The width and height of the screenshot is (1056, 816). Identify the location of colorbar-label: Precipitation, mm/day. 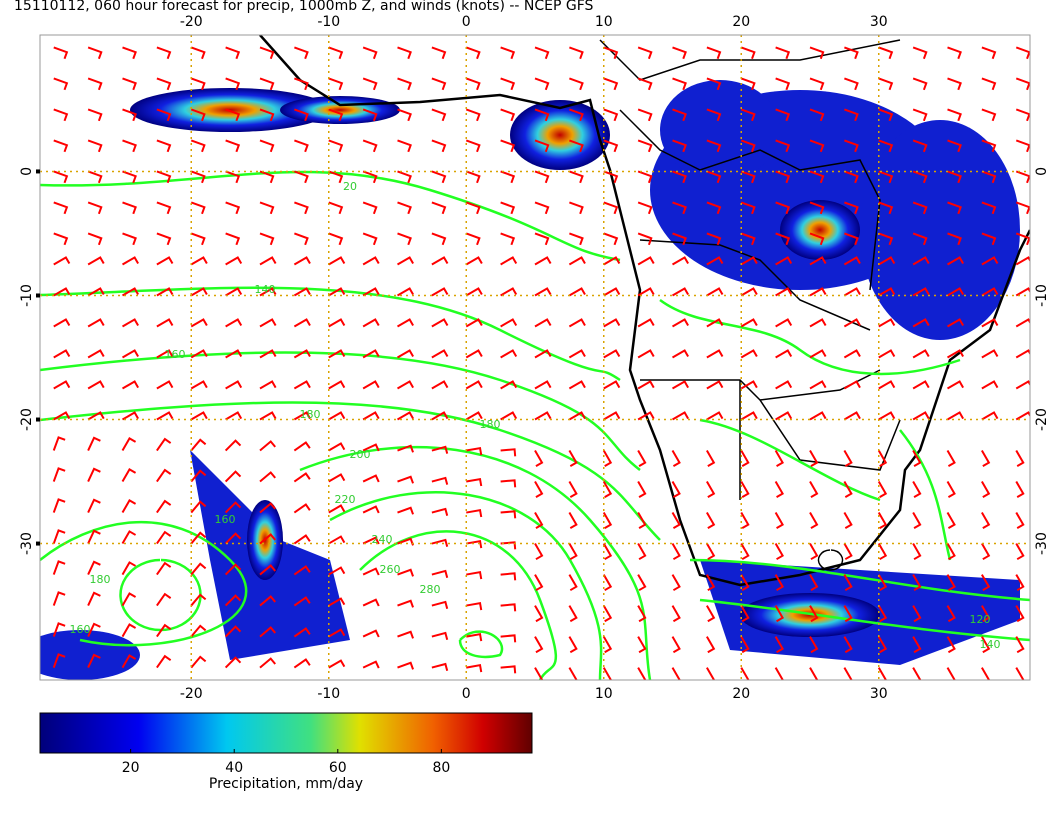
(286, 784).